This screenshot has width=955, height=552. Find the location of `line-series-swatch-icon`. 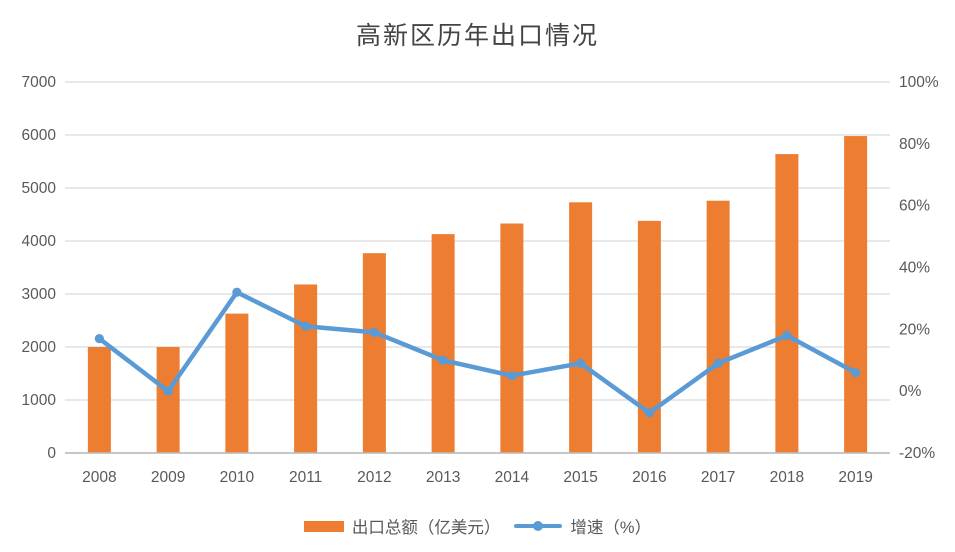

line-series-swatch-icon is located at coordinates (538, 526).